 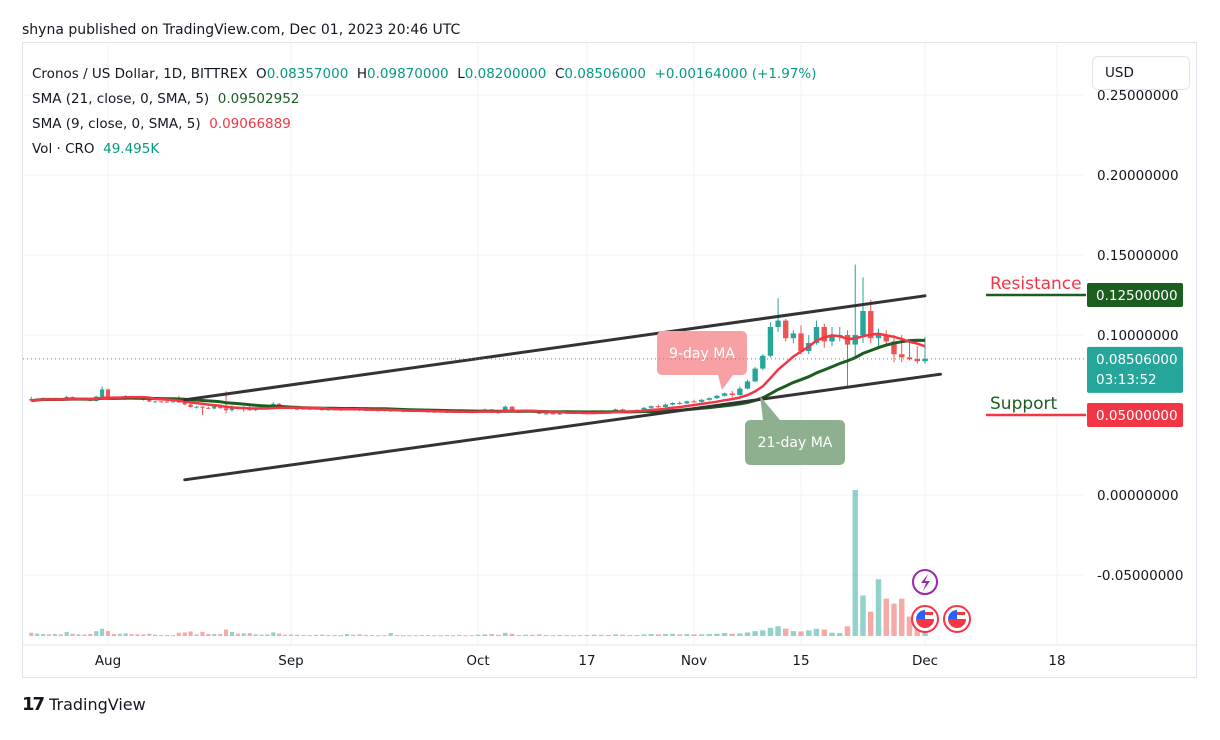 I want to click on volume-row: Vol · CRO 49.495K, so click(x=424, y=149).